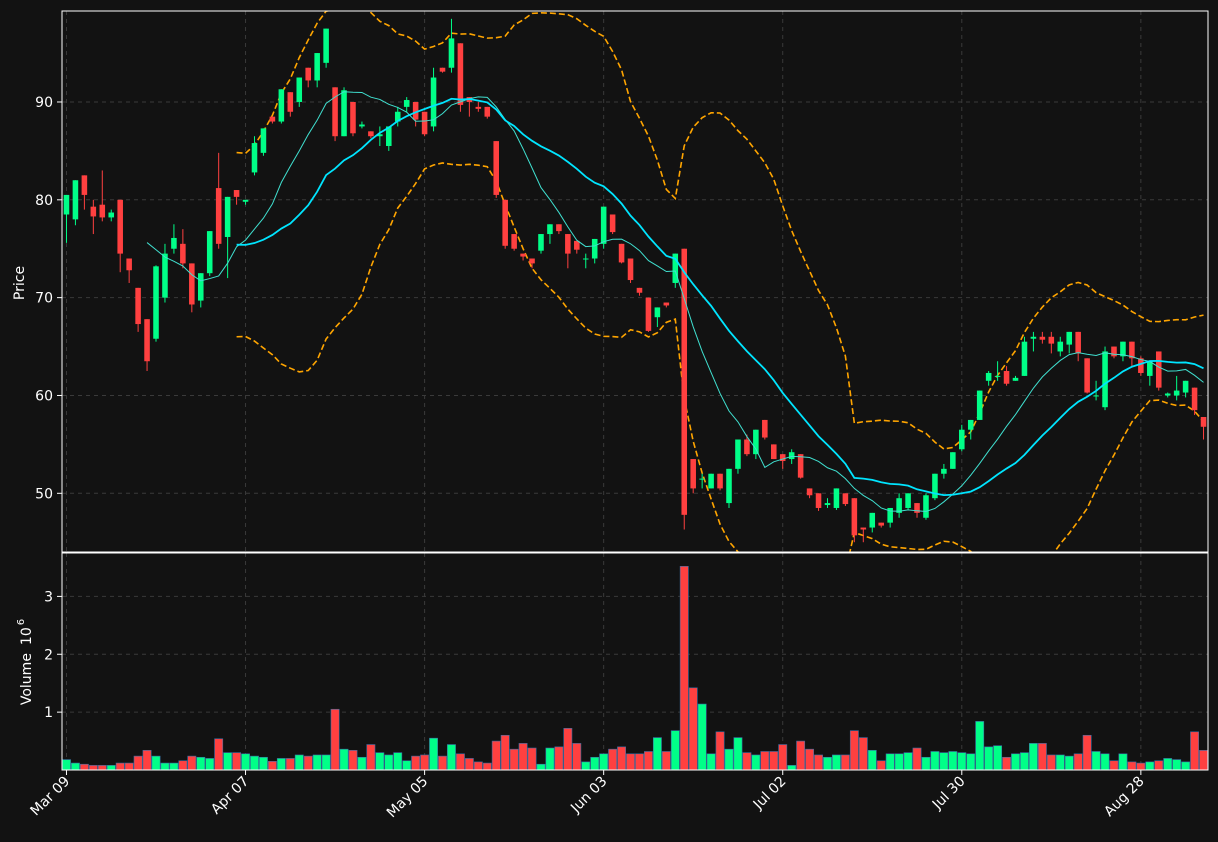  I want to click on volume-axis-label: Volume 10 6, so click(25, 662).